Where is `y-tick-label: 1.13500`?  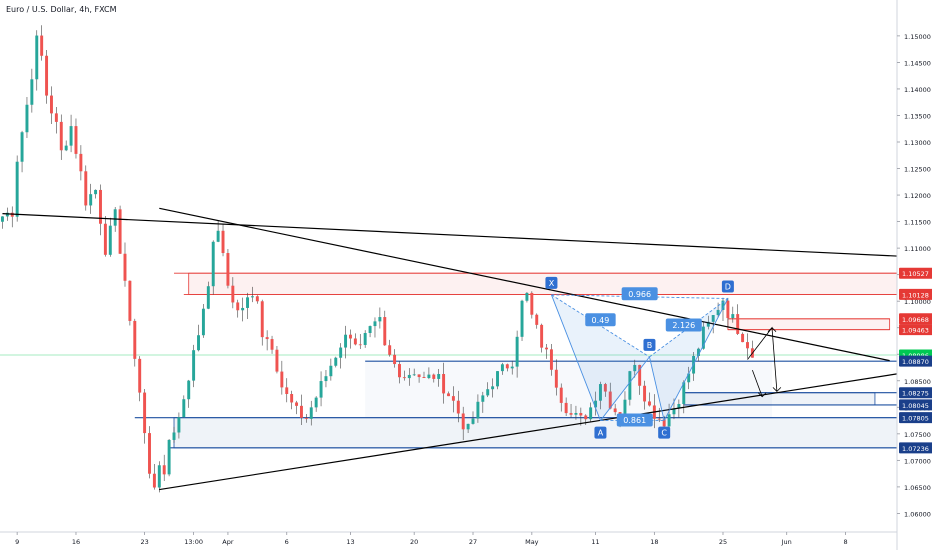
y-tick-label: 1.13500 is located at coordinates (917, 116).